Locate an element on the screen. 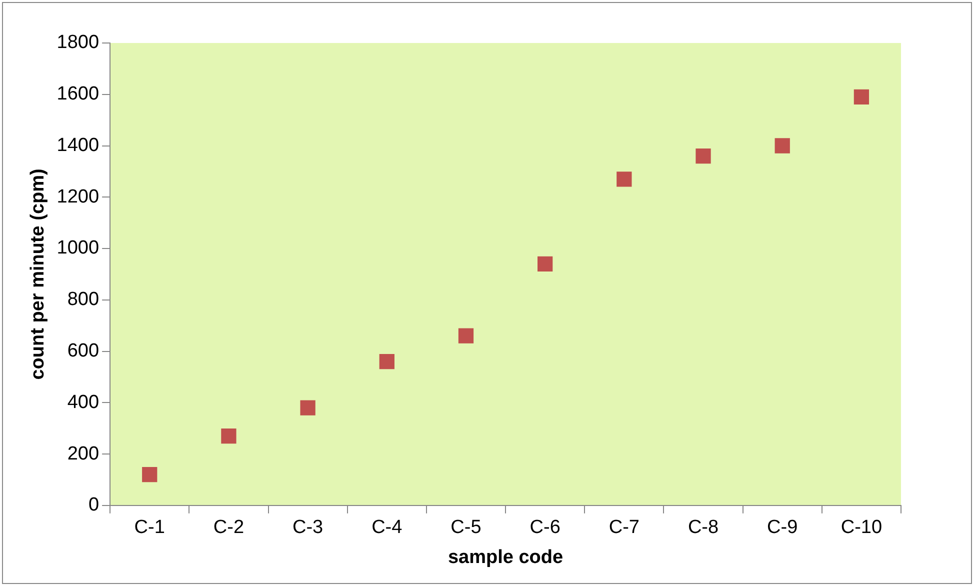  y-tick-label: 1000 is located at coordinates (78, 248).